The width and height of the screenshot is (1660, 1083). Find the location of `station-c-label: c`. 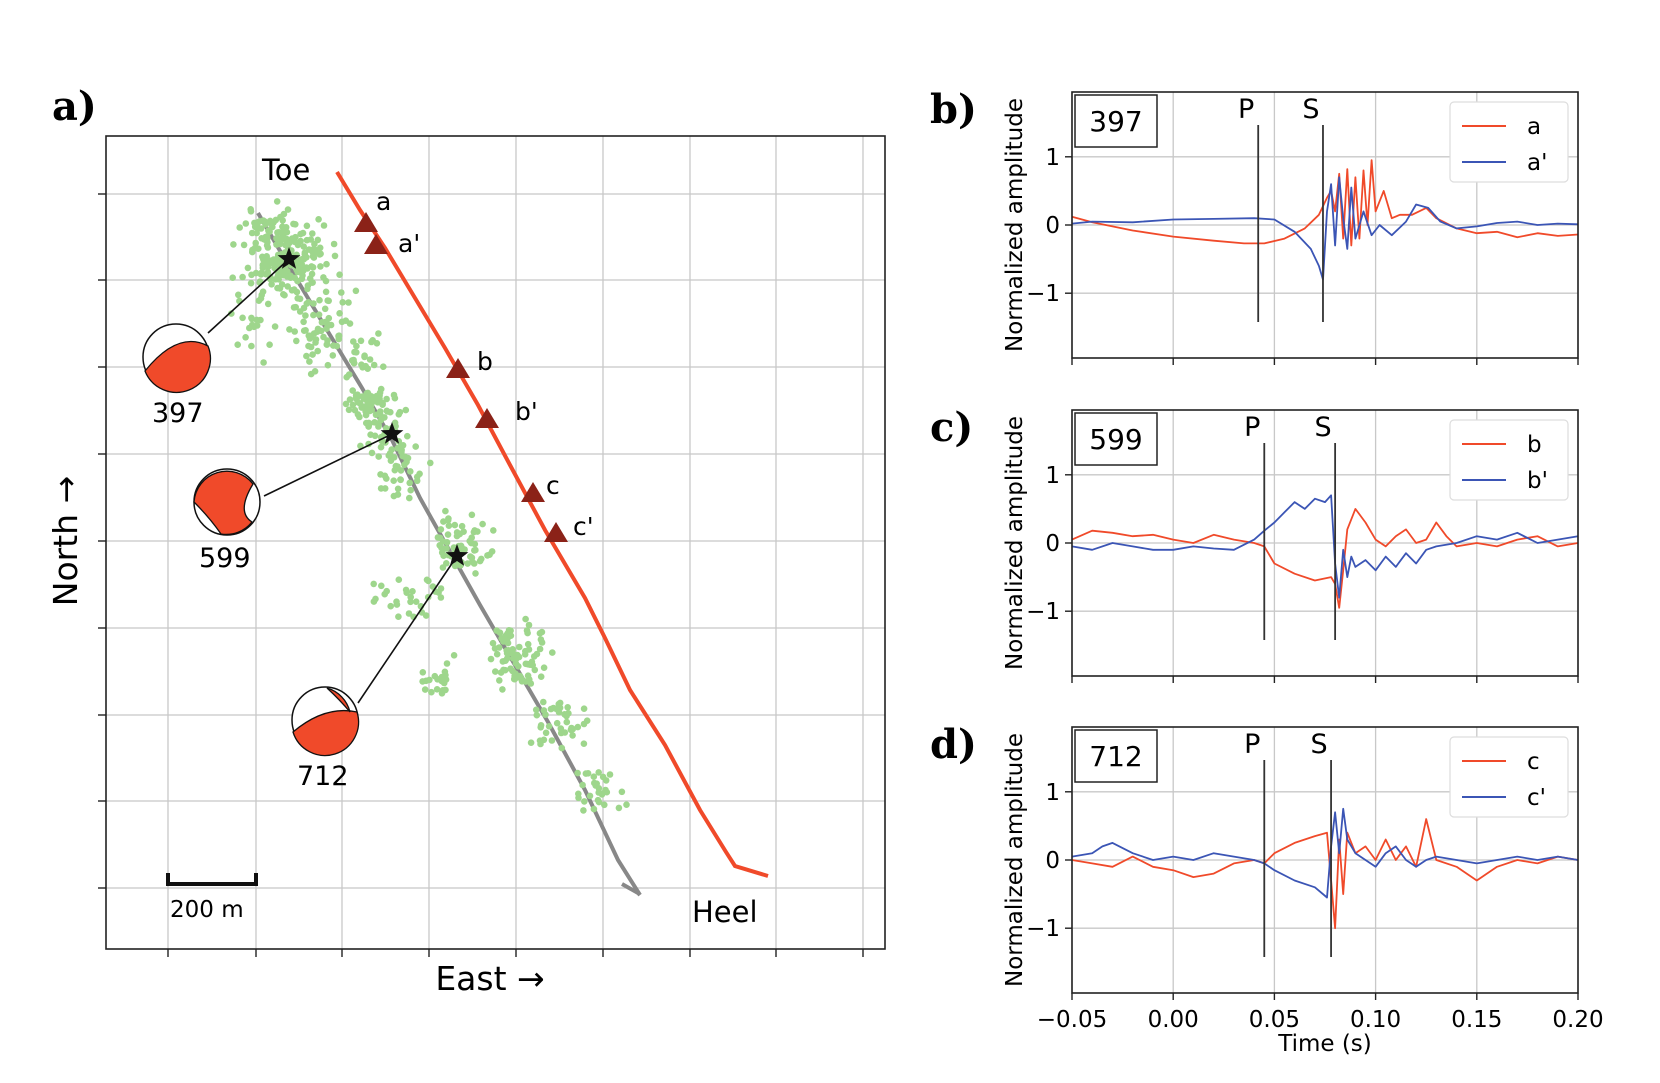

station-c-label: c is located at coordinates (553, 485).